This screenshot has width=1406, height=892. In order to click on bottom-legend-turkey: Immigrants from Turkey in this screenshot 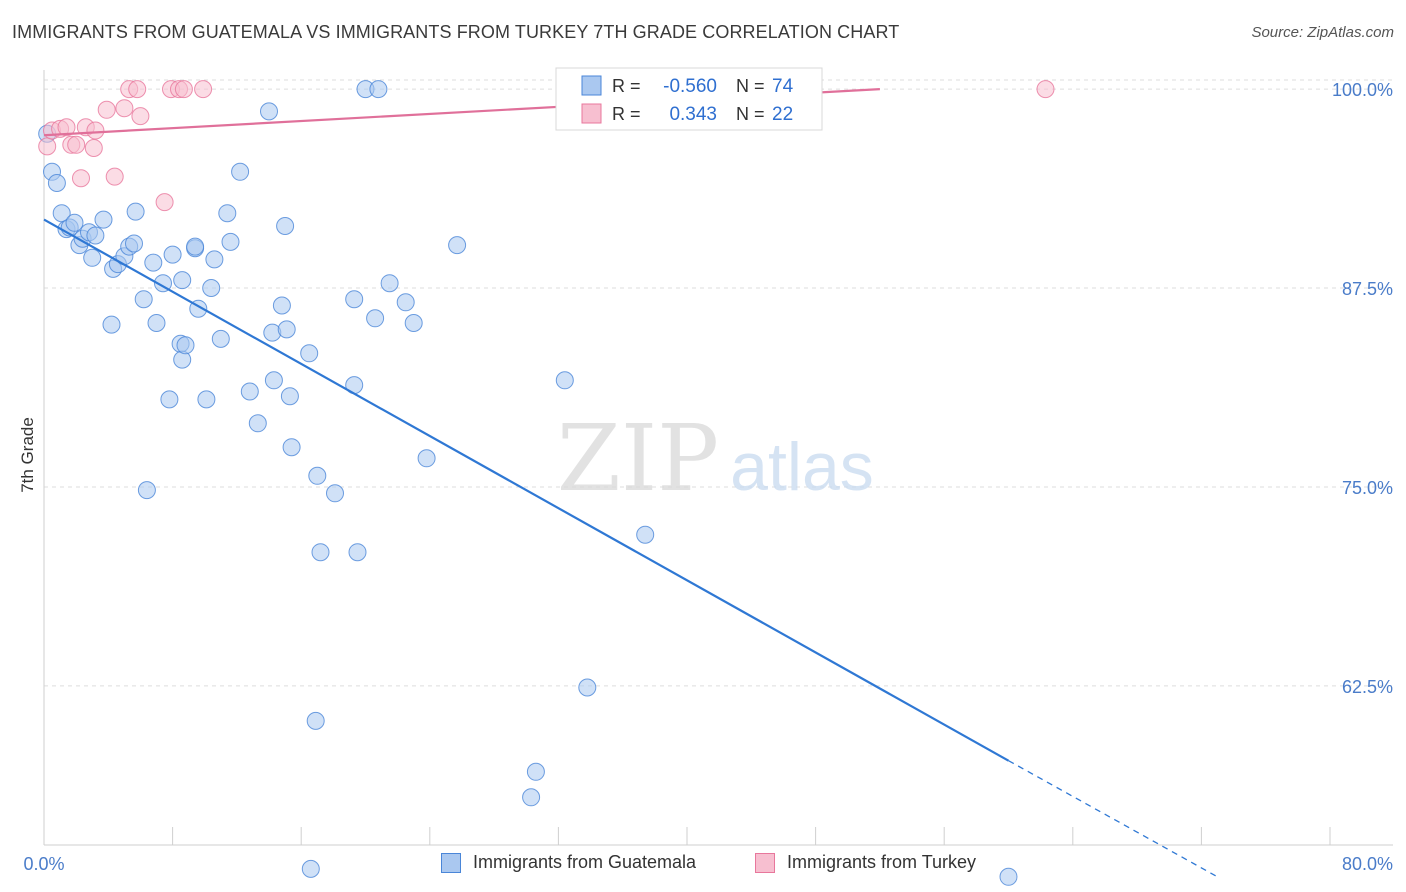, I will do `click(865, 862)`.